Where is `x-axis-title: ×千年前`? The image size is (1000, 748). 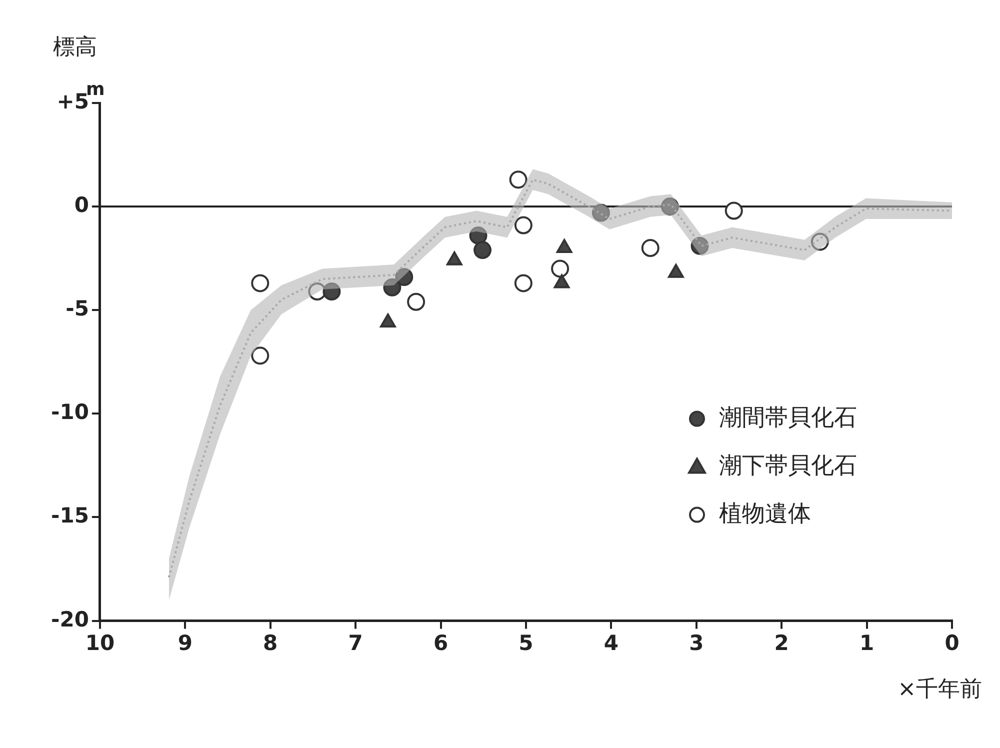
x-axis-title: ×千年前 is located at coordinates (940, 689).